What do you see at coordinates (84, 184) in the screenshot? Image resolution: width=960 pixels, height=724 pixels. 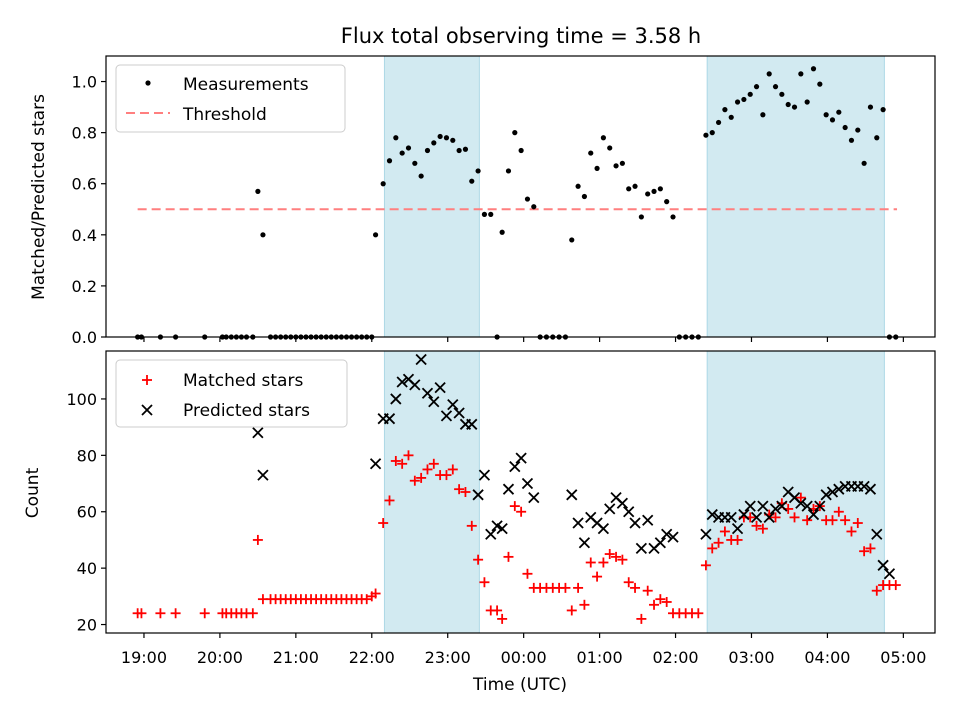 I see `top-y-tick-label: 0.6` at bounding box center [84, 184].